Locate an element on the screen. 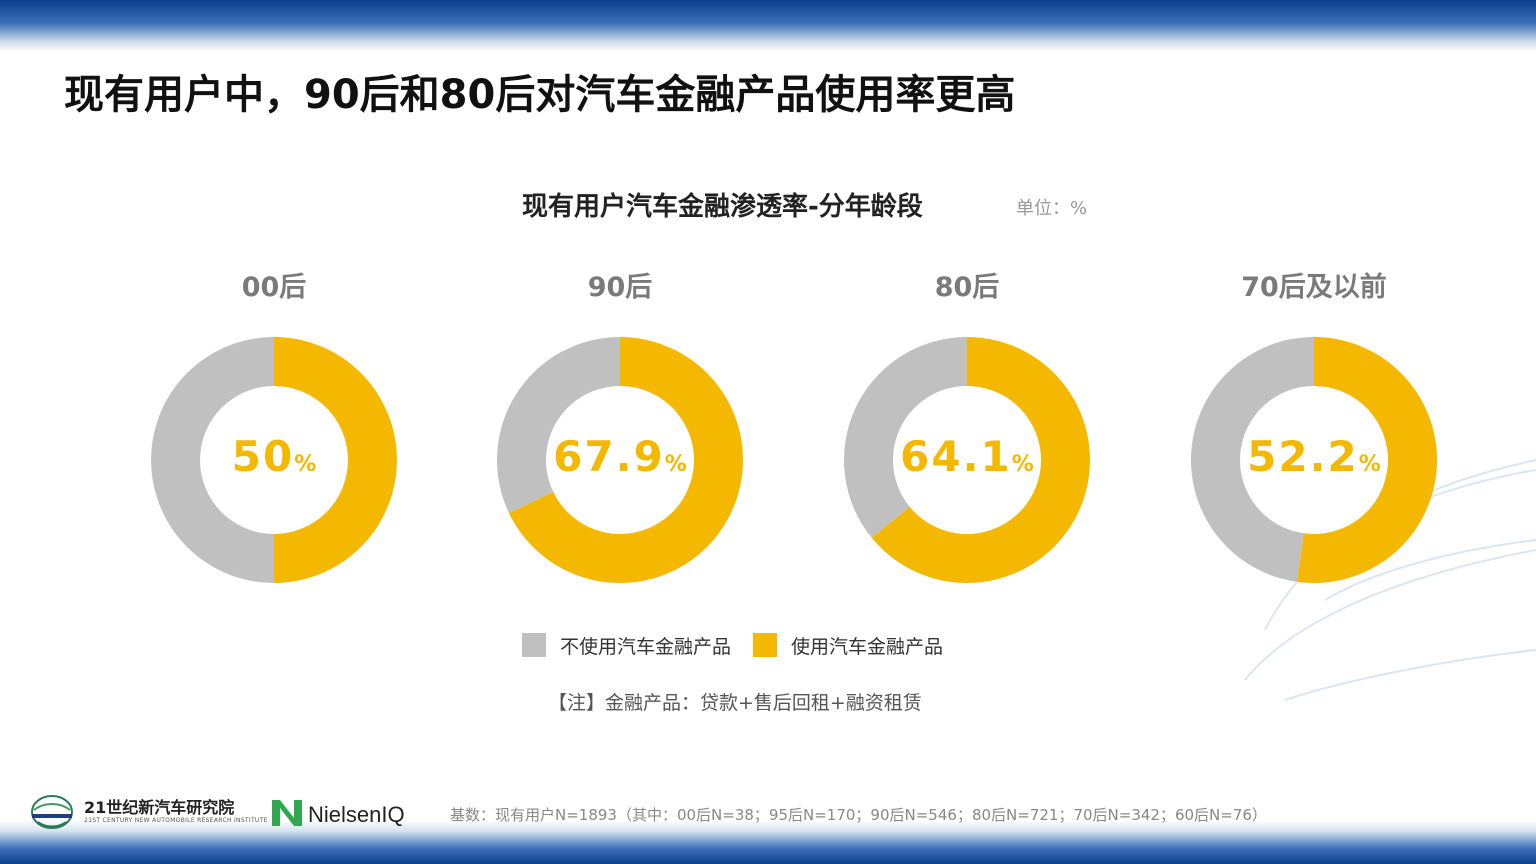 This screenshot has height=864, width=1536. legend-label-not-used: 不使用汽车金融产品 is located at coordinates (646, 646).